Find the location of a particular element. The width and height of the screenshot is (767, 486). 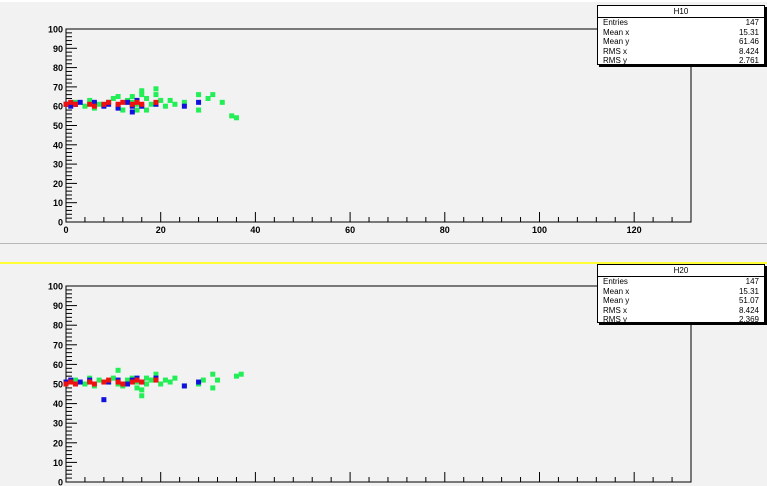

x-tick-label: 40 is located at coordinates (255, 230).